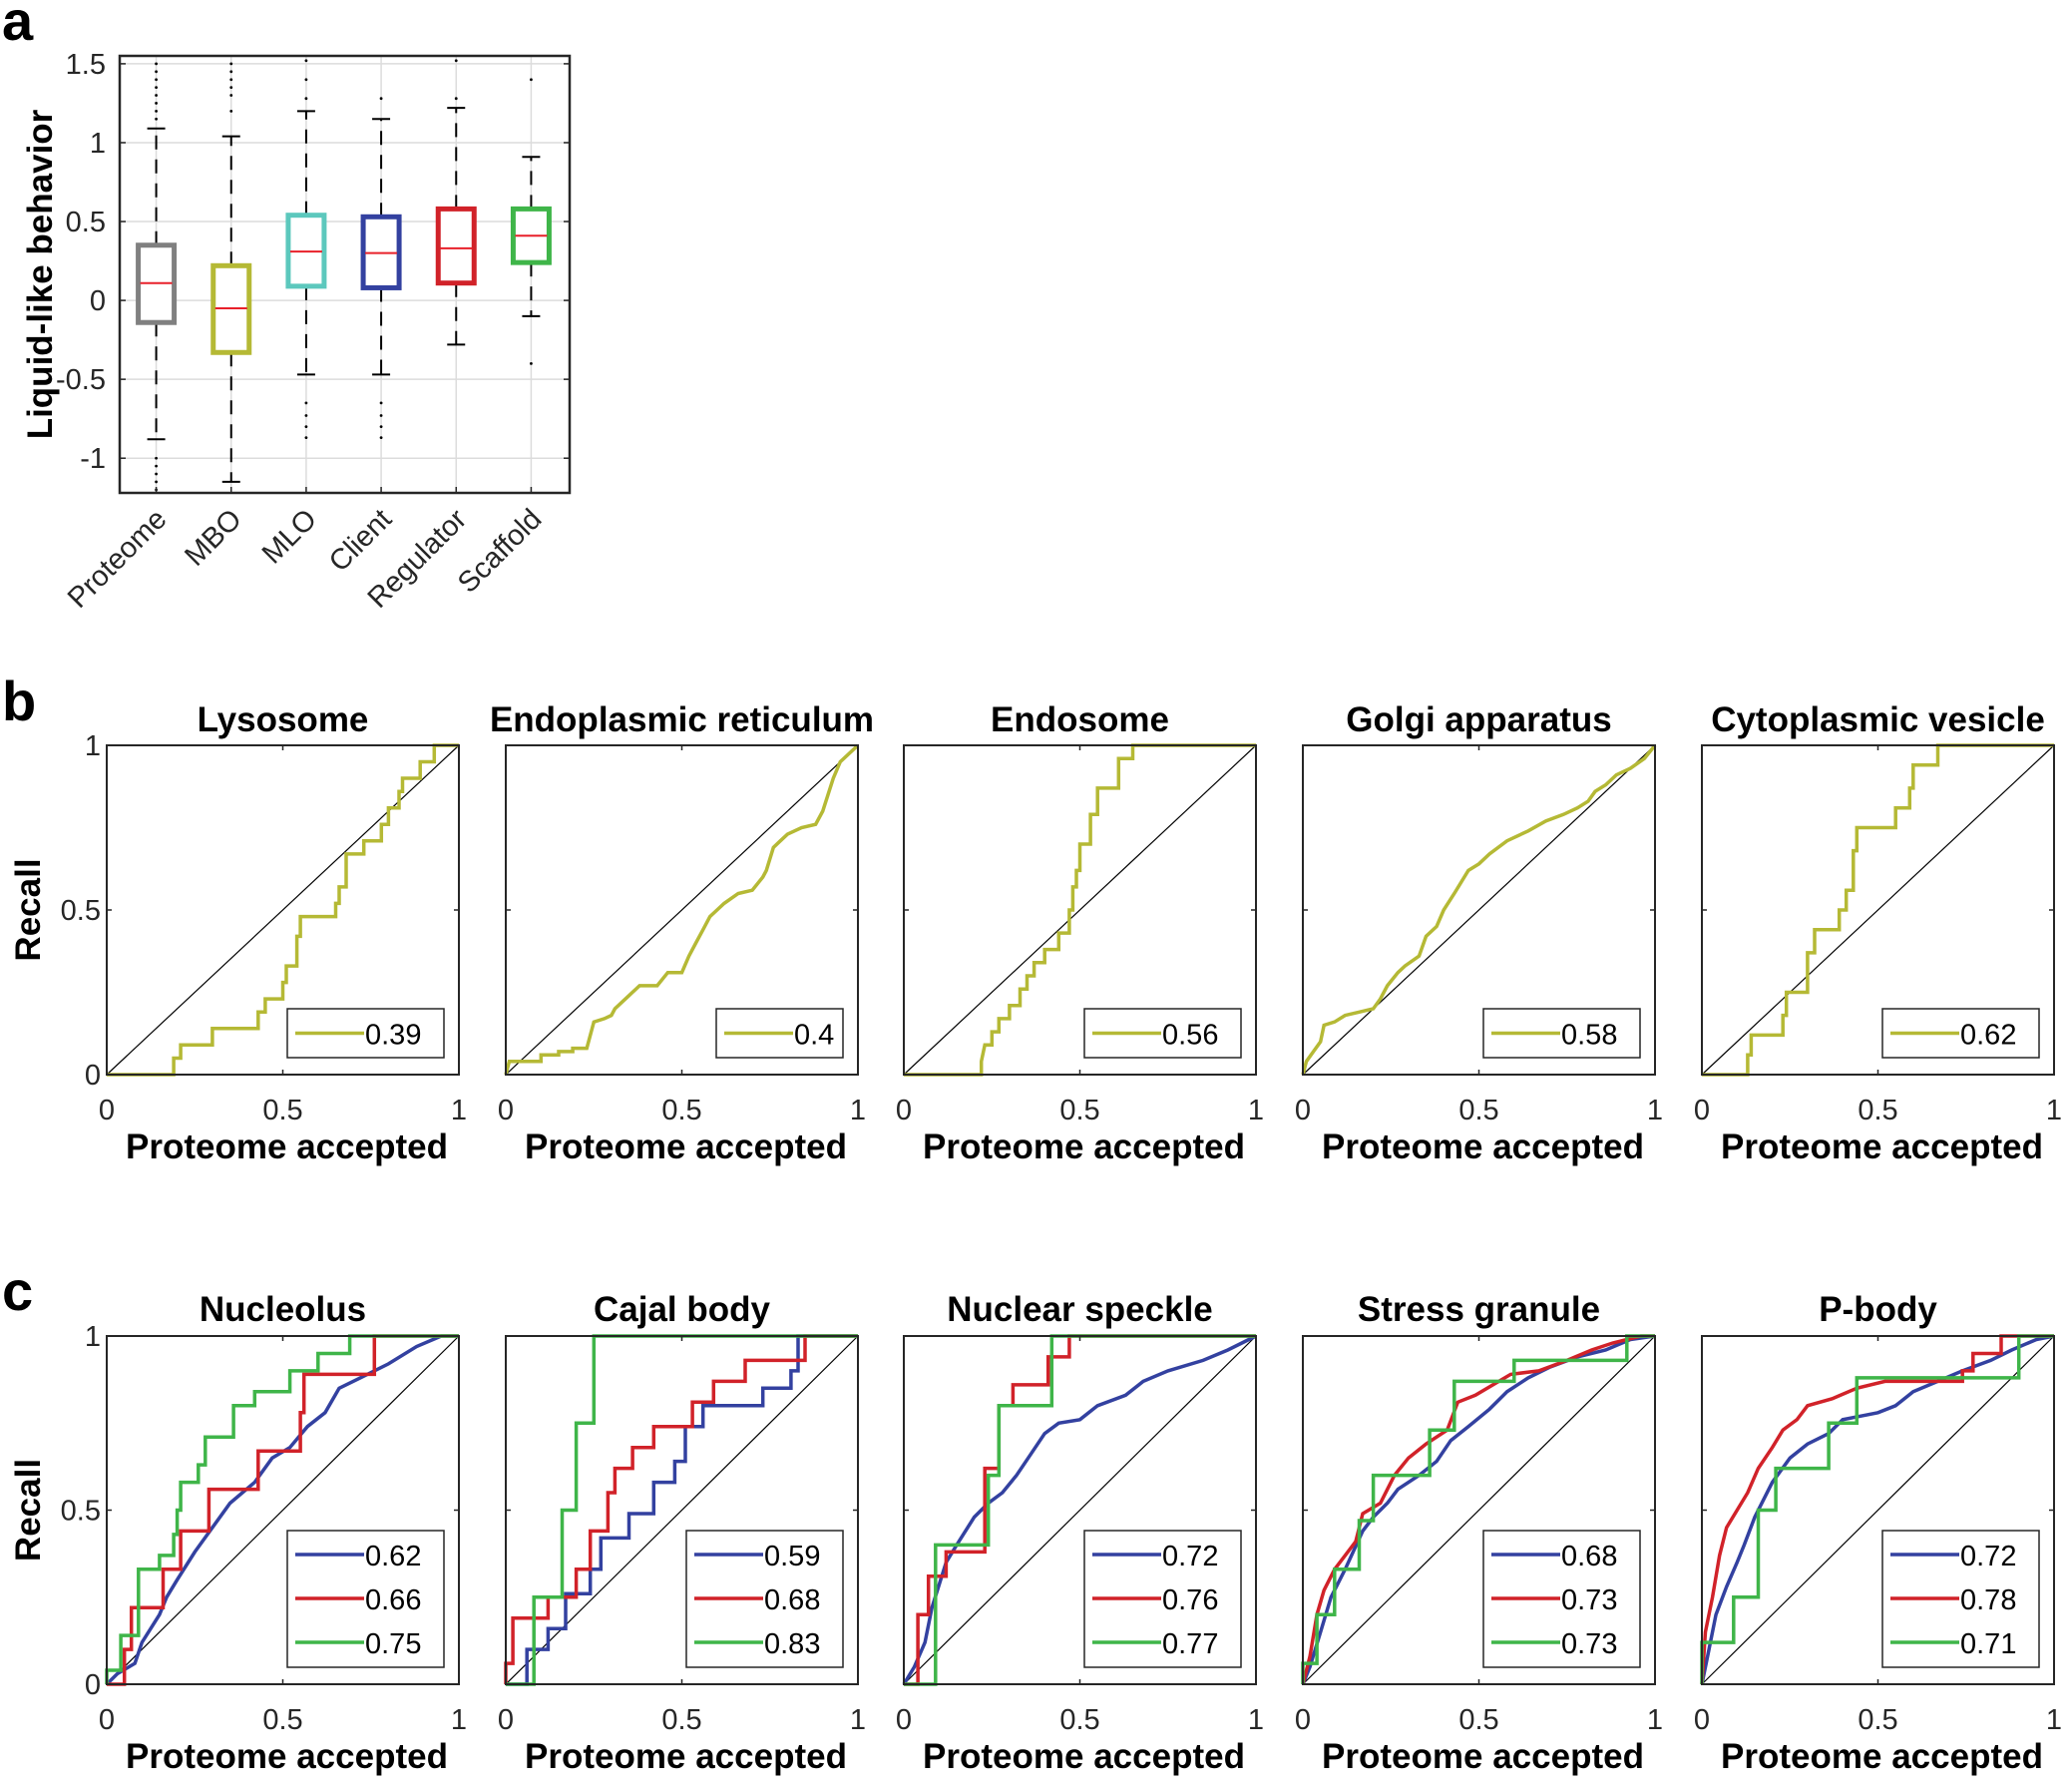  What do you see at coordinates (1190, 1644) in the screenshot?
I see `legend-label: 0.77` at bounding box center [1190, 1644].